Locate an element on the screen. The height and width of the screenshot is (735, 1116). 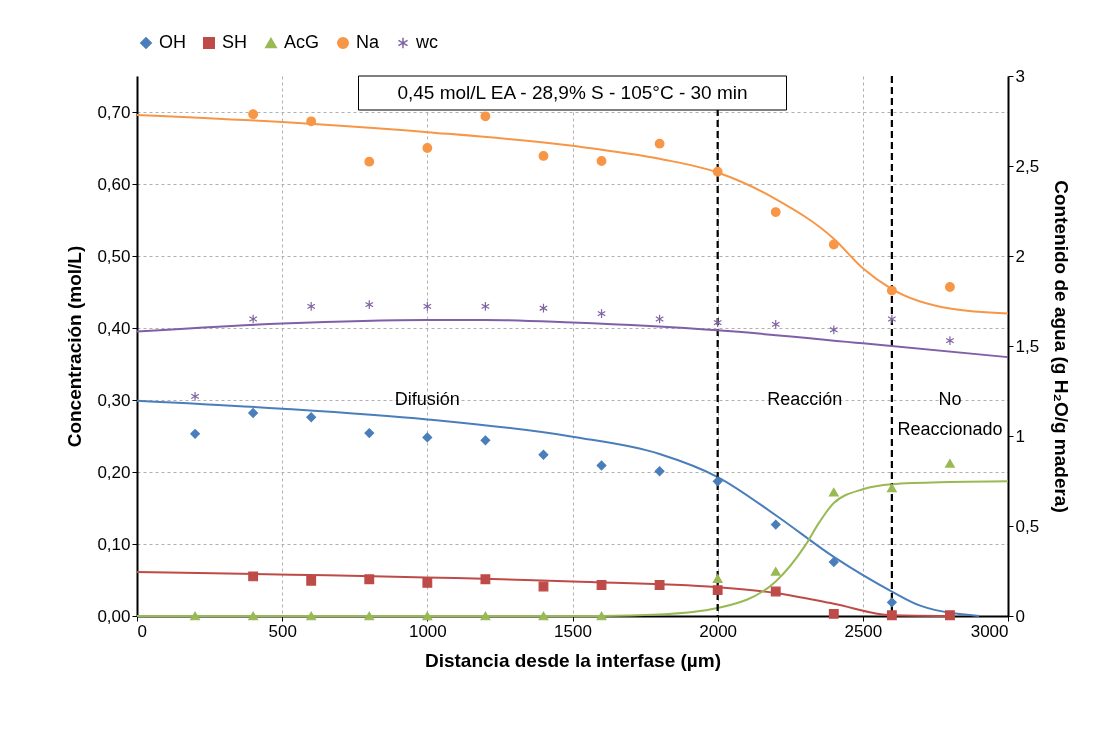
legend-label: OH is located at coordinates (172, 42).